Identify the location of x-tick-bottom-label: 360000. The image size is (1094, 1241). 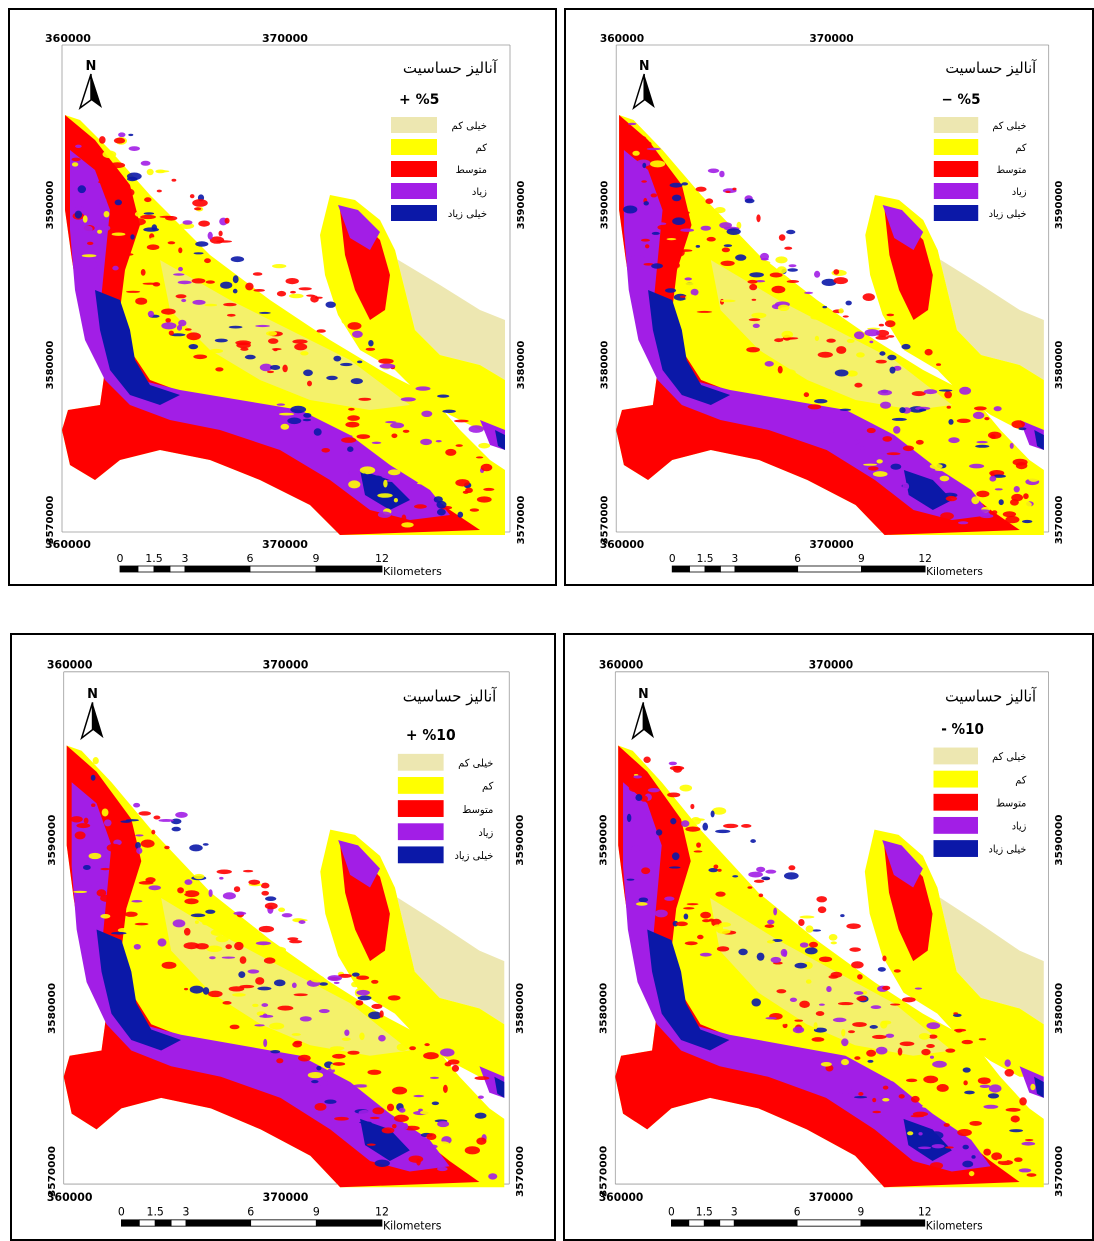
(621, 1198).